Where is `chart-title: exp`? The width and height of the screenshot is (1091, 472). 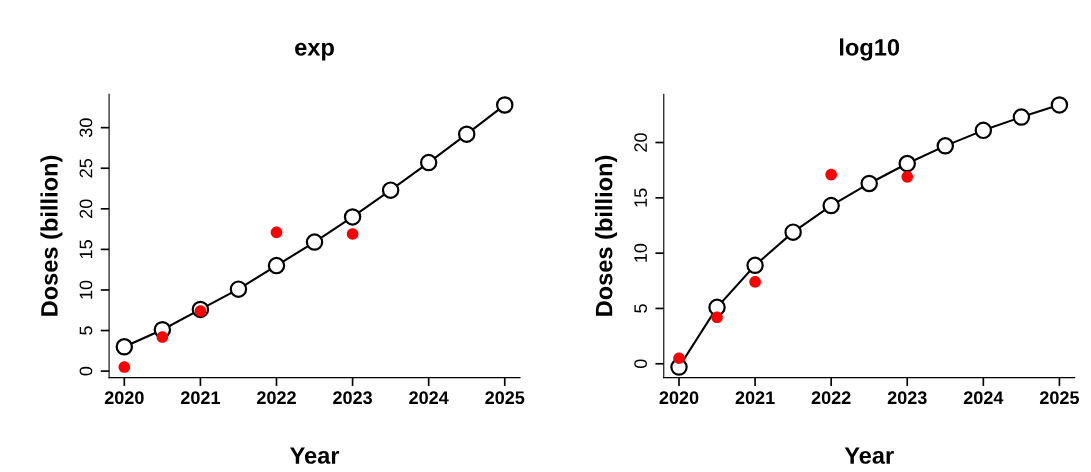 chart-title: exp is located at coordinates (314, 51).